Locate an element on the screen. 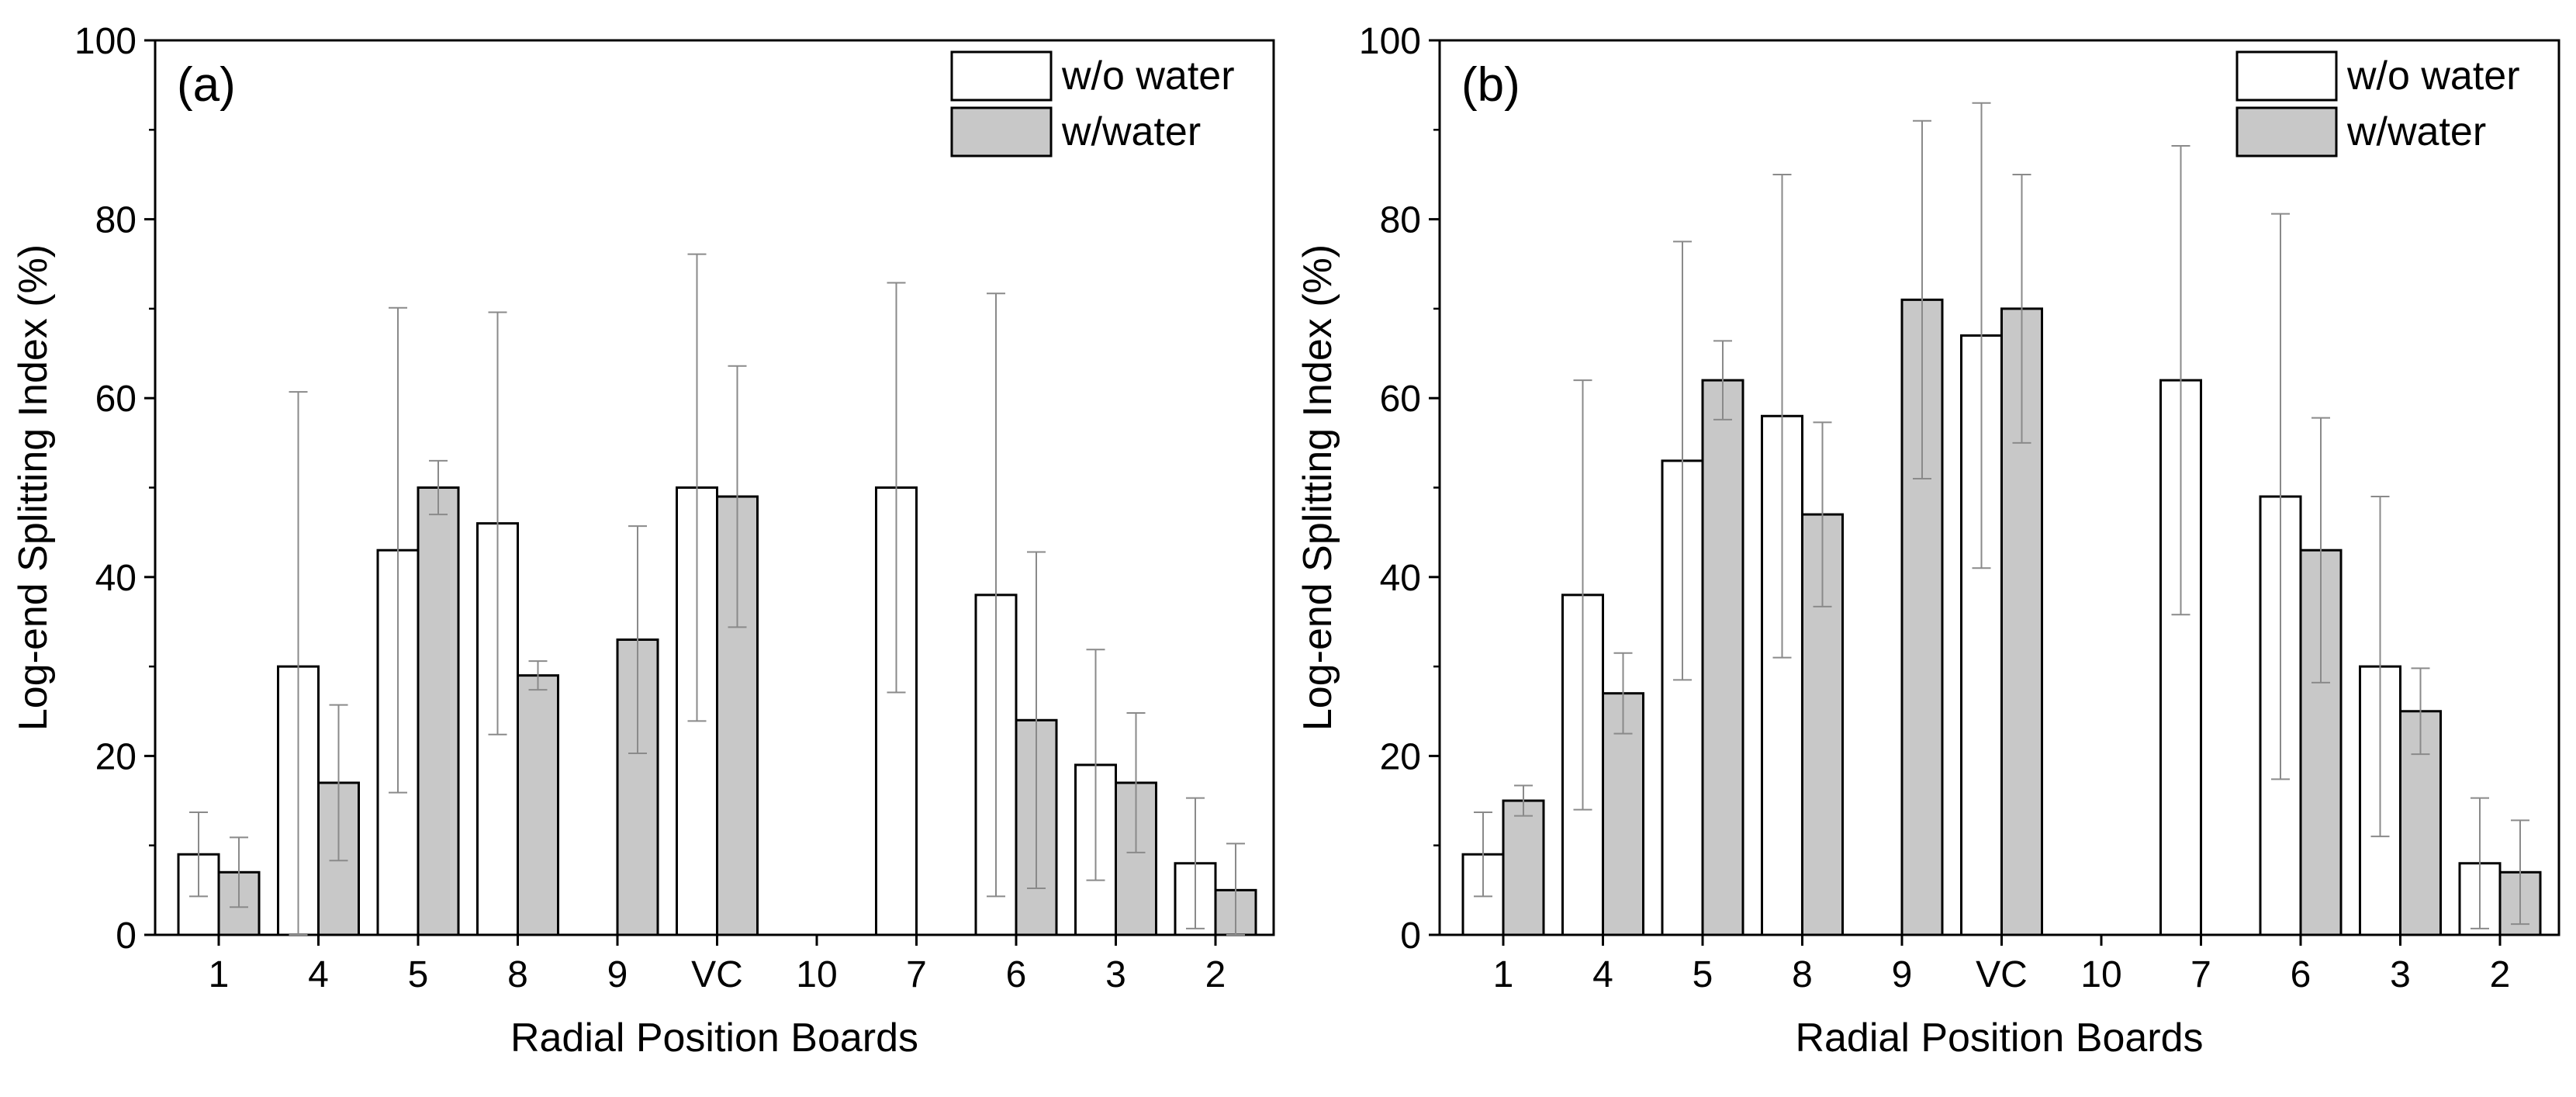 Image resolution: width=2576 pixels, height=1097 pixels. panel-label: (b) is located at coordinates (1490, 85).